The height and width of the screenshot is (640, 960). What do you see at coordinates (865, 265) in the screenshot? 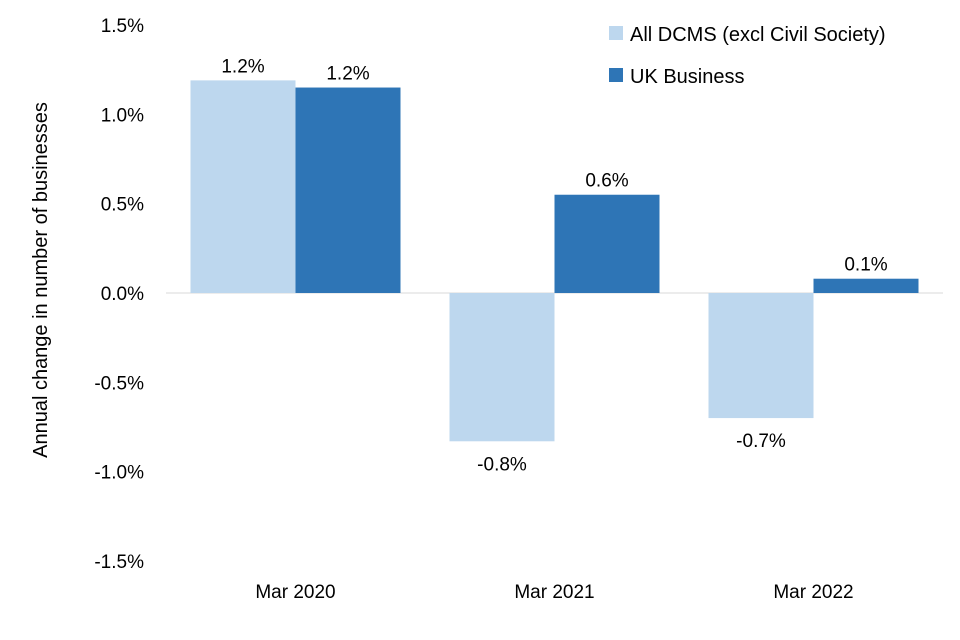
I see `bar-data-label: 0.1%` at bounding box center [865, 265].